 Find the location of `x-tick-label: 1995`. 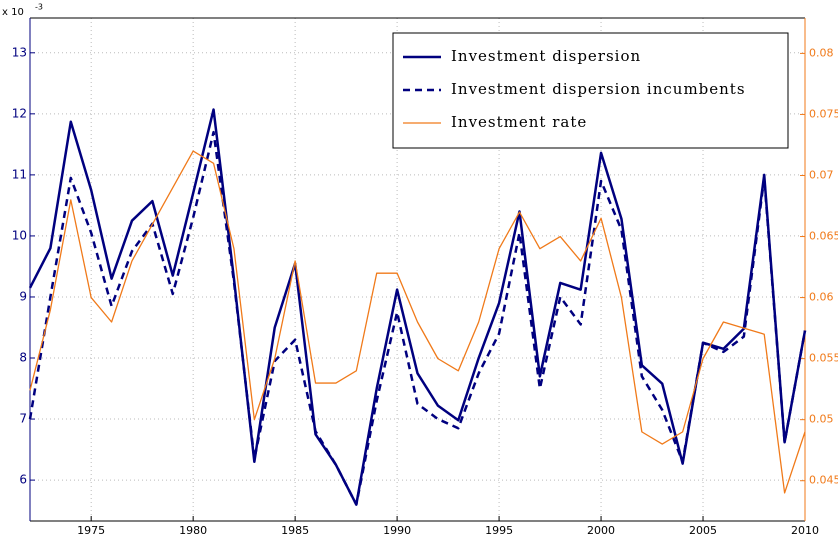

x-tick-label: 1995 is located at coordinates (499, 530).